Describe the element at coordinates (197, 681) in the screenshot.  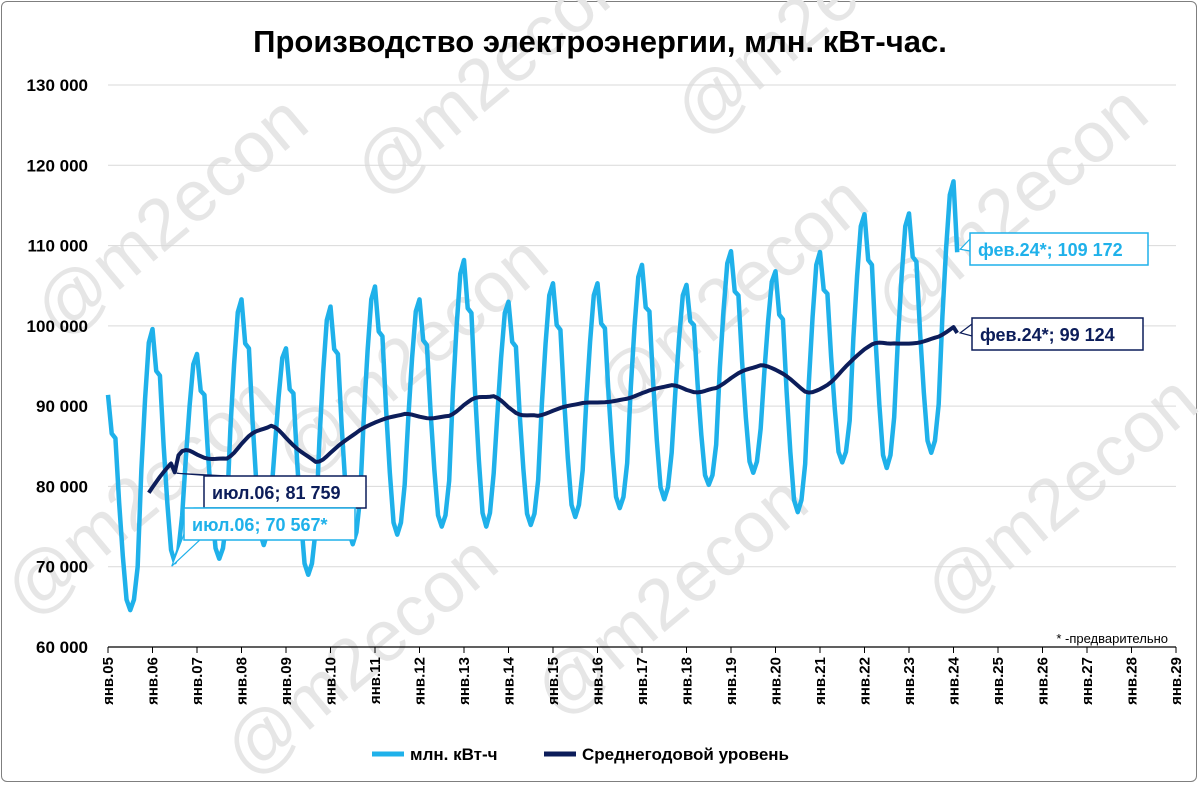
I see `x-tick-label: янв.07` at that location.